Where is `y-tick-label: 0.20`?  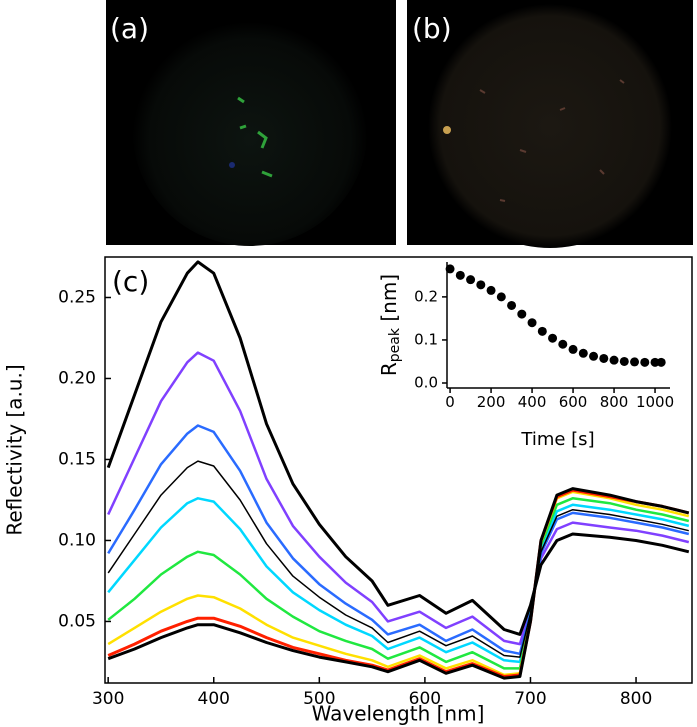 y-tick-label: 0.20 is located at coordinates (77, 378).